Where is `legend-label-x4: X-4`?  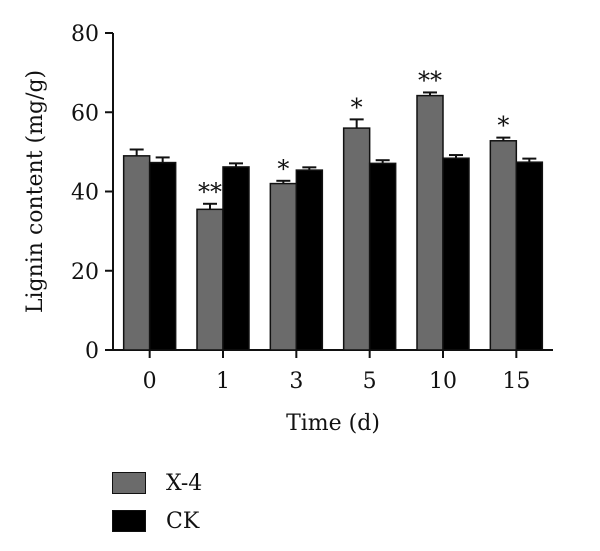
legend-label-x4: X-4 is located at coordinates (184, 483).